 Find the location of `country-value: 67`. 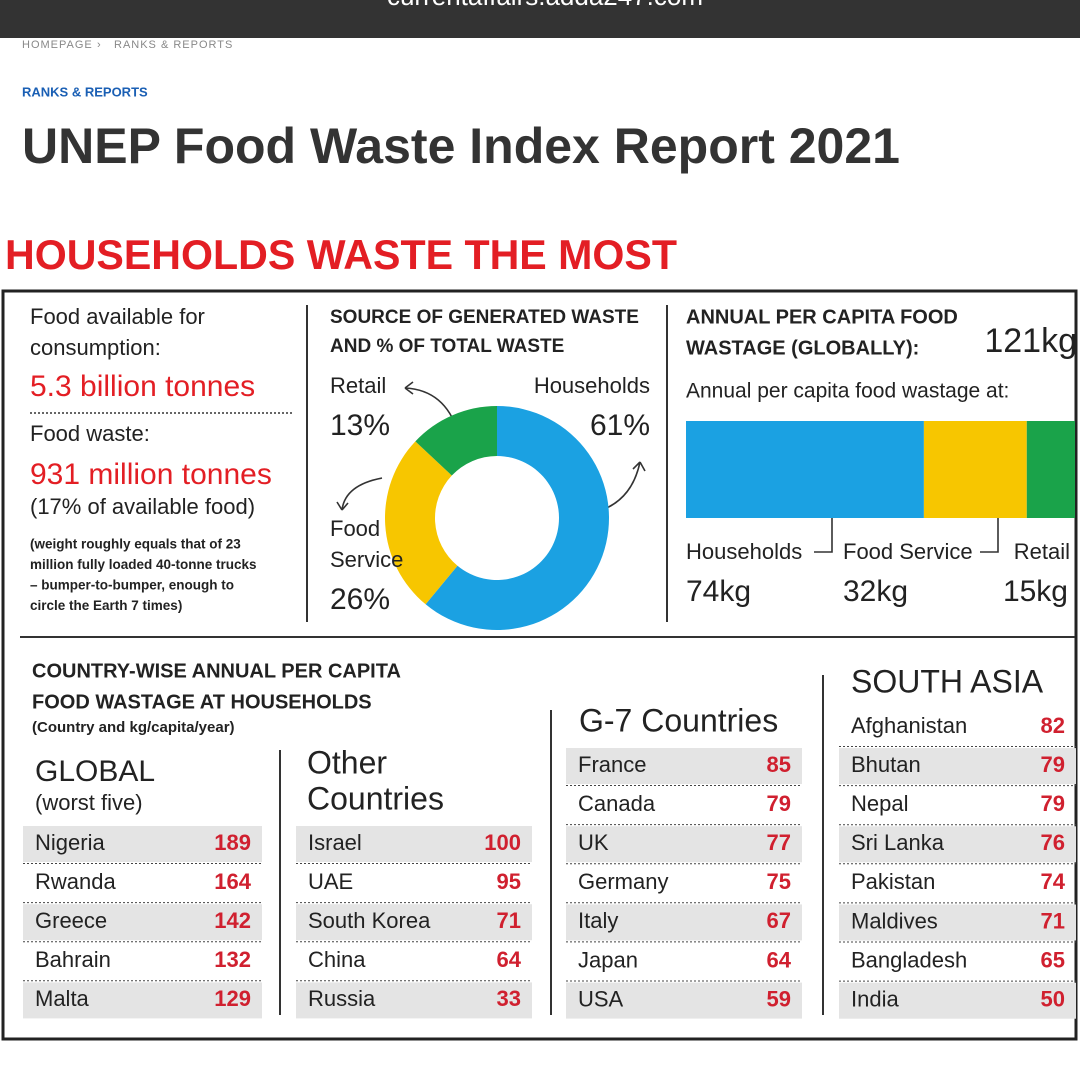

country-value: 67 is located at coordinates (779, 920).